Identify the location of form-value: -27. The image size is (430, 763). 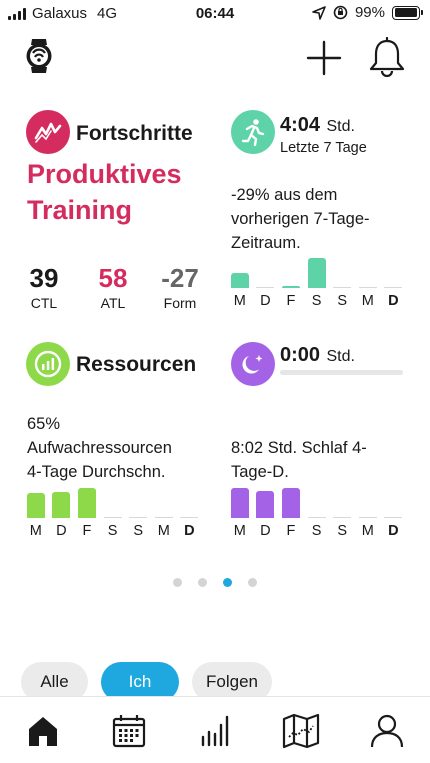
(180, 278).